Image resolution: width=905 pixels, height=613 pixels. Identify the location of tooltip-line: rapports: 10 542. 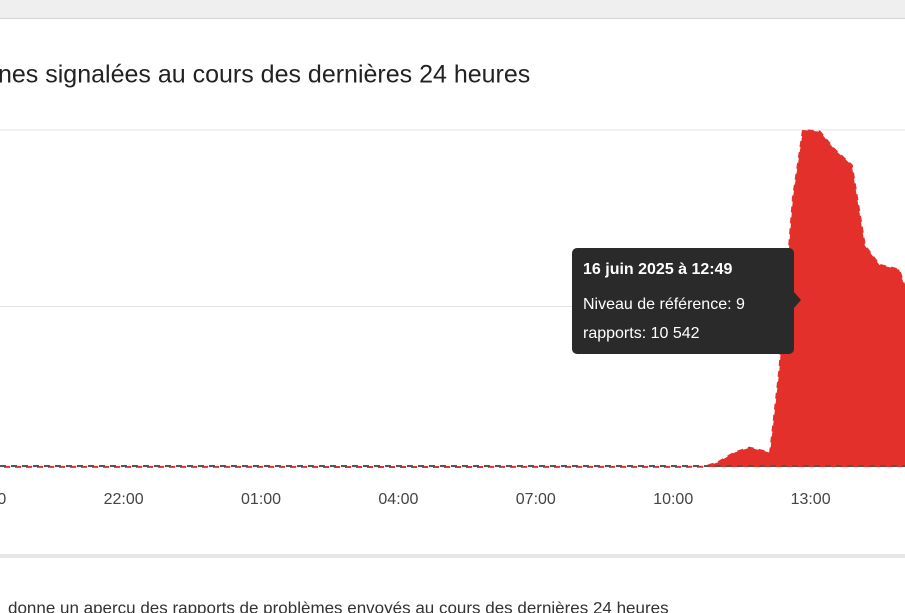
(641, 333).